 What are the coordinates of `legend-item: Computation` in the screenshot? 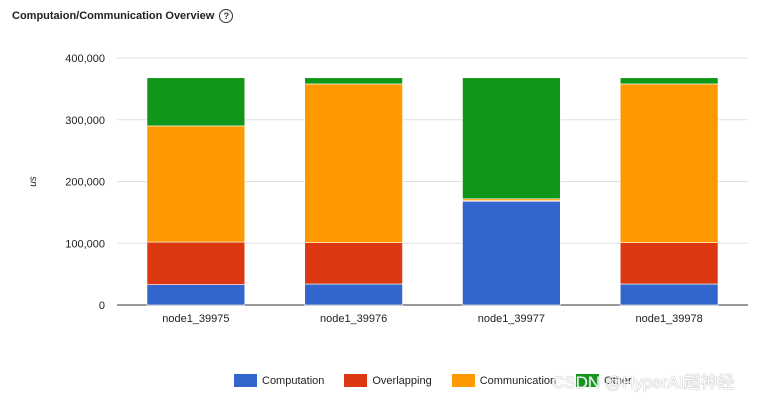 It's located at (279, 380).